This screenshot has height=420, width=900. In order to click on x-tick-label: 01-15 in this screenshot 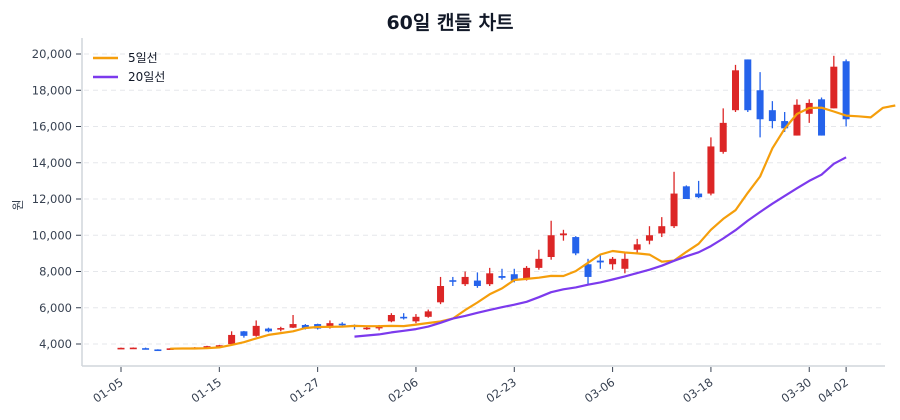, I will do `click(206, 390)`.